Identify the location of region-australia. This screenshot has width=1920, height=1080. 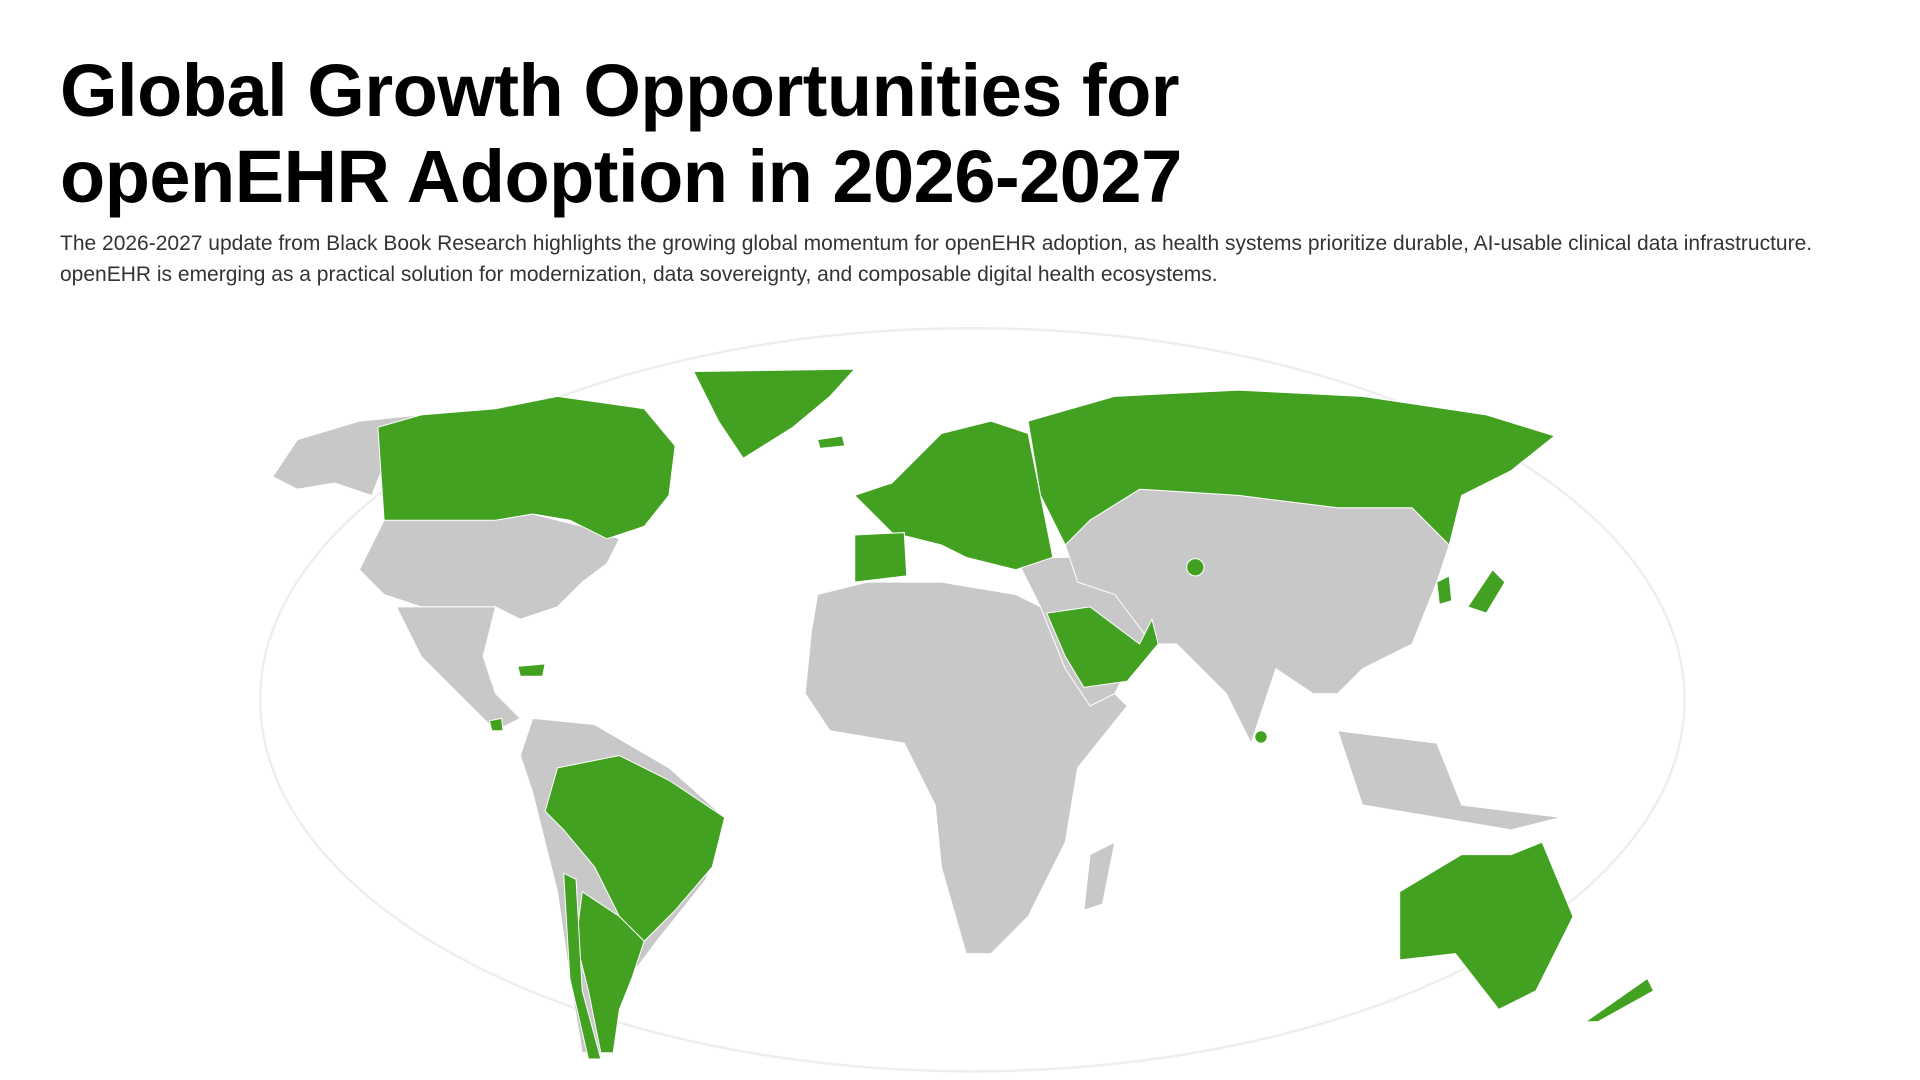
(1486, 926).